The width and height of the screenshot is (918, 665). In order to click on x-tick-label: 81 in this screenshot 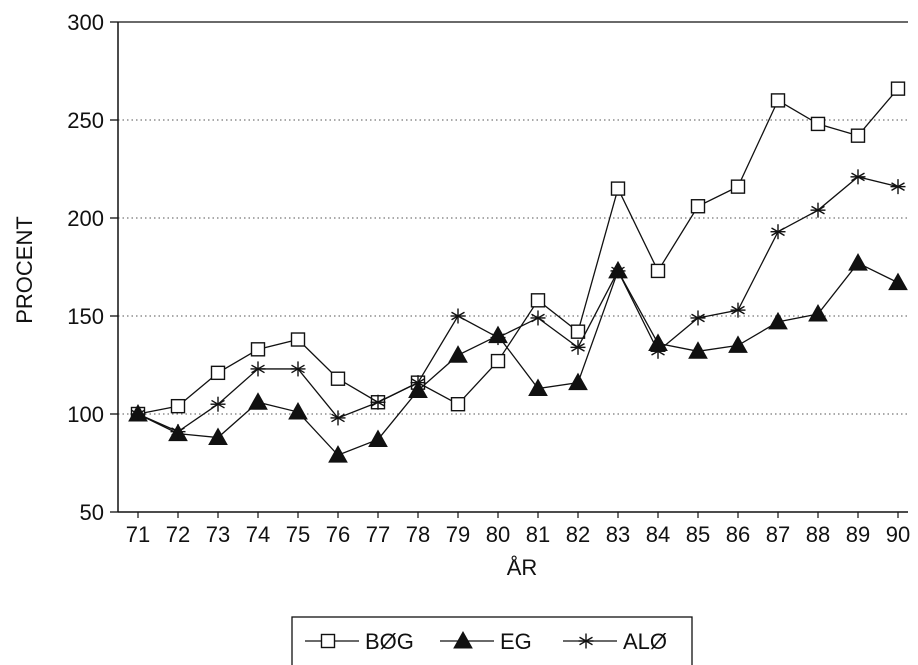, I will do `click(538, 534)`.